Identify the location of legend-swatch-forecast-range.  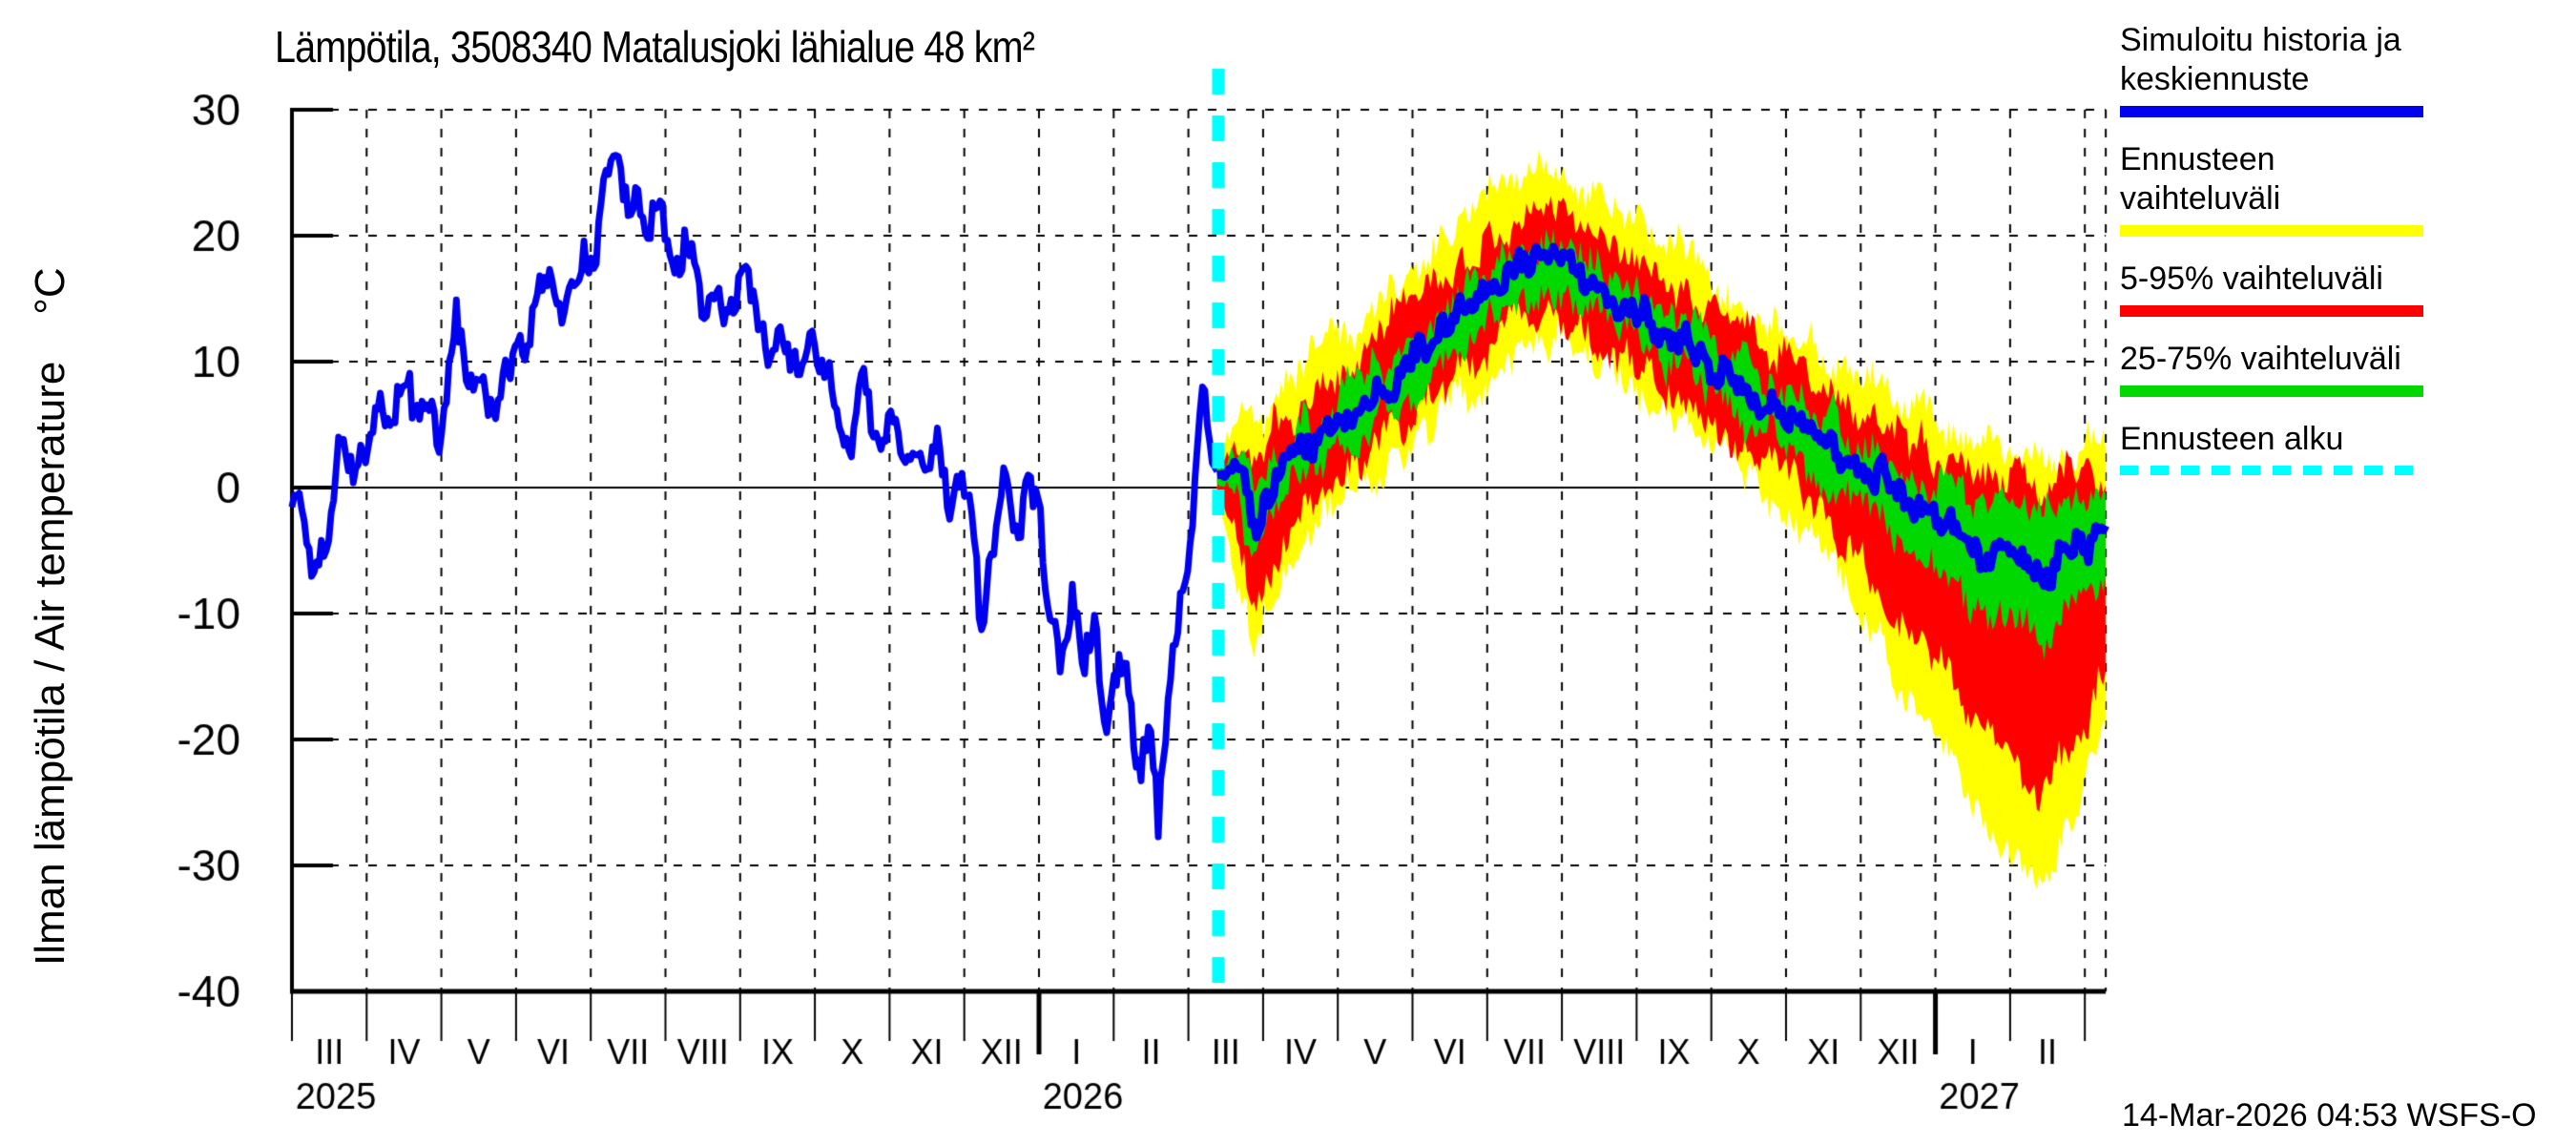
(2271, 231).